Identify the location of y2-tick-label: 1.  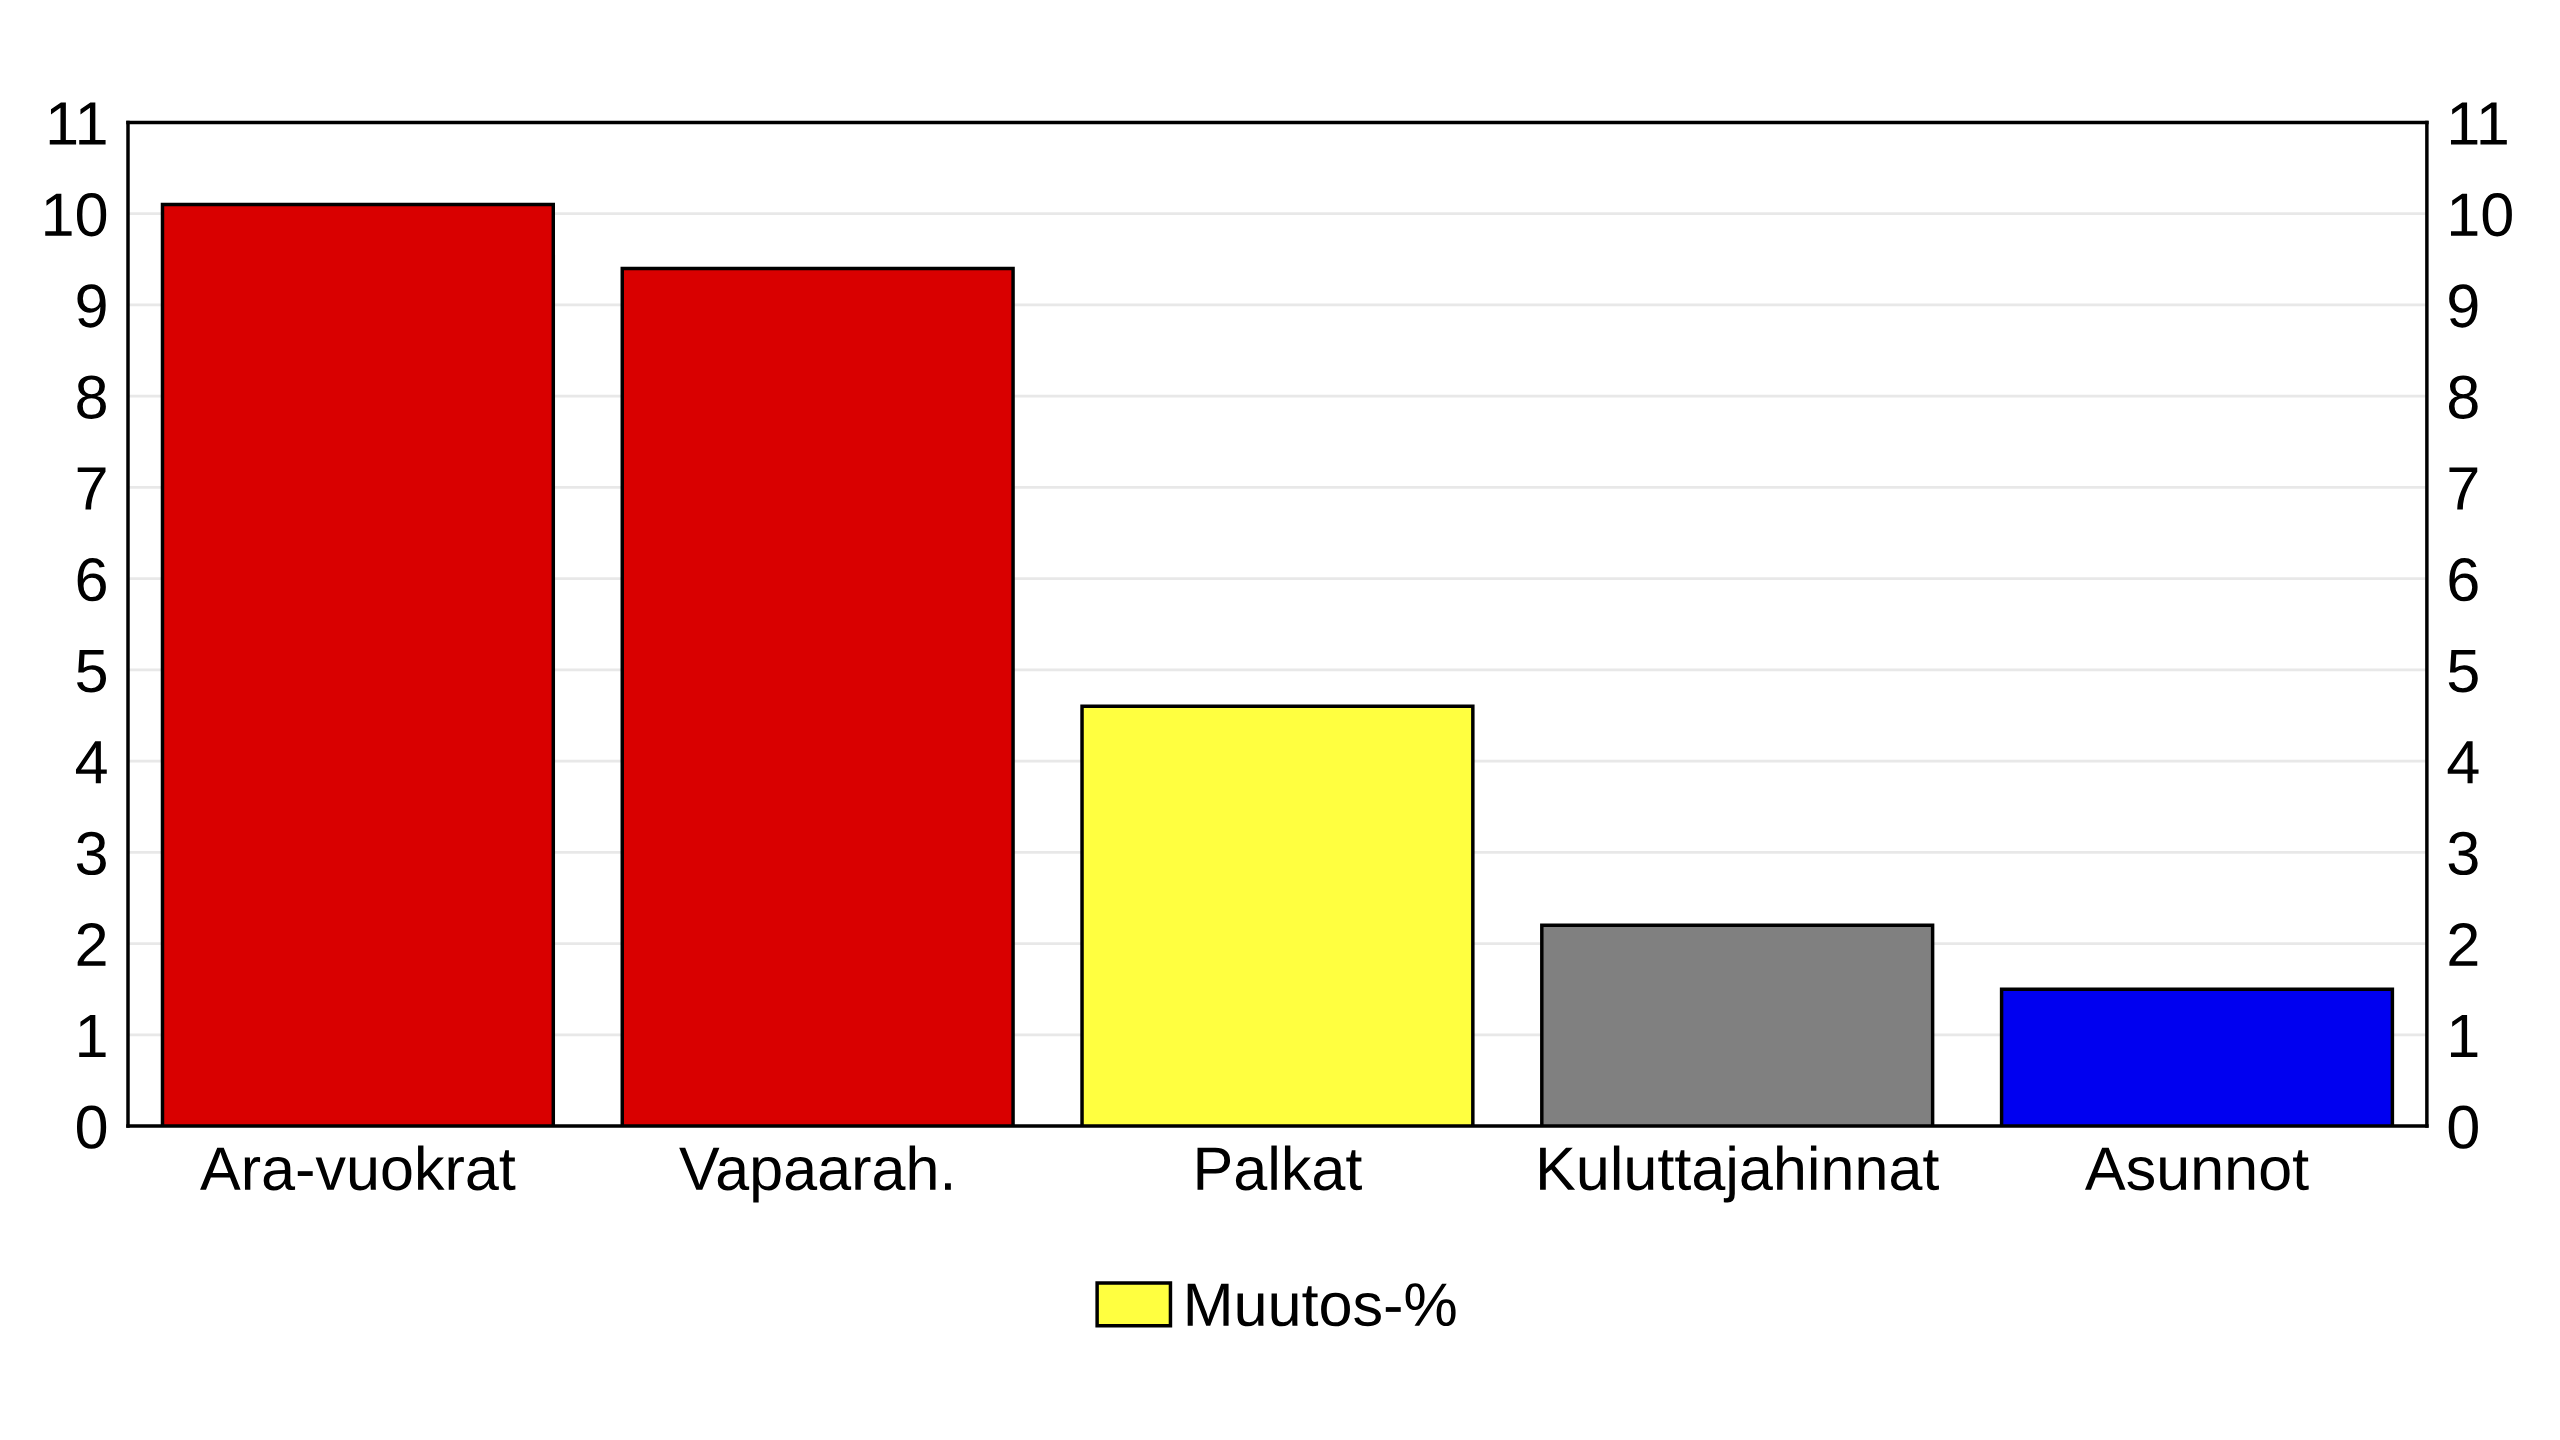
(2464, 1035).